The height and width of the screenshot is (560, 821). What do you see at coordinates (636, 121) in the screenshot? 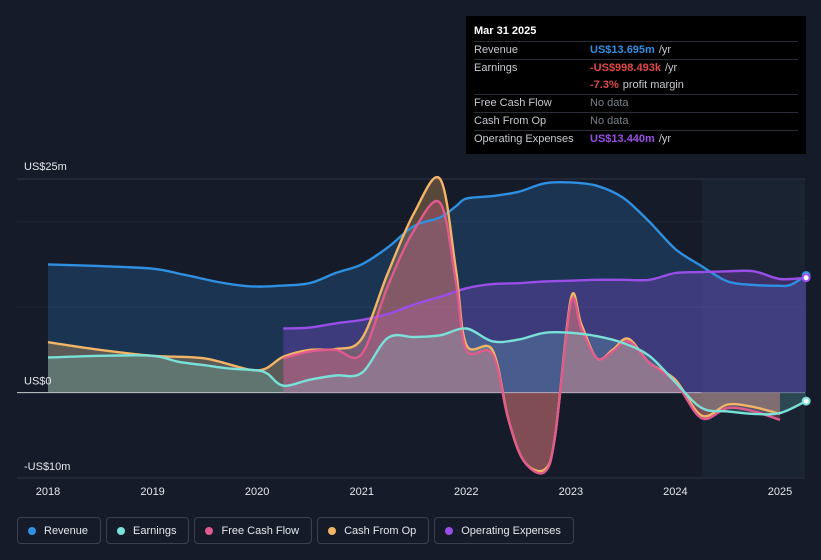
I see `tooltip-row: Cash From Op No data` at bounding box center [636, 121].